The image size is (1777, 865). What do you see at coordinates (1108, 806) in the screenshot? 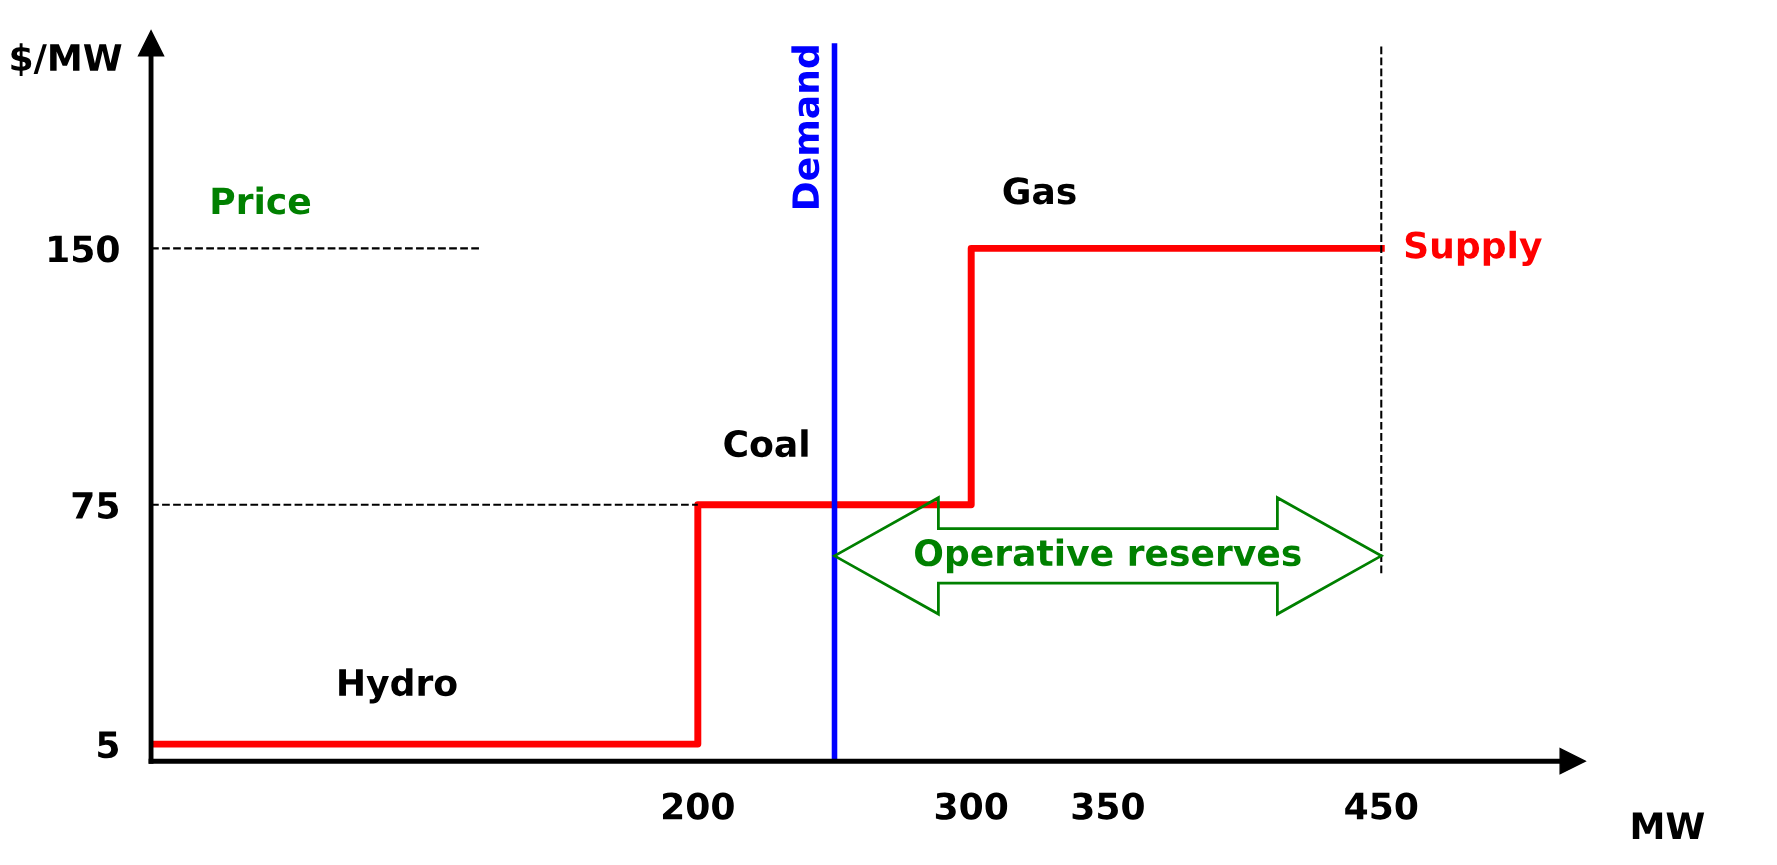
I see `x-tick-label: 350` at bounding box center [1108, 806].